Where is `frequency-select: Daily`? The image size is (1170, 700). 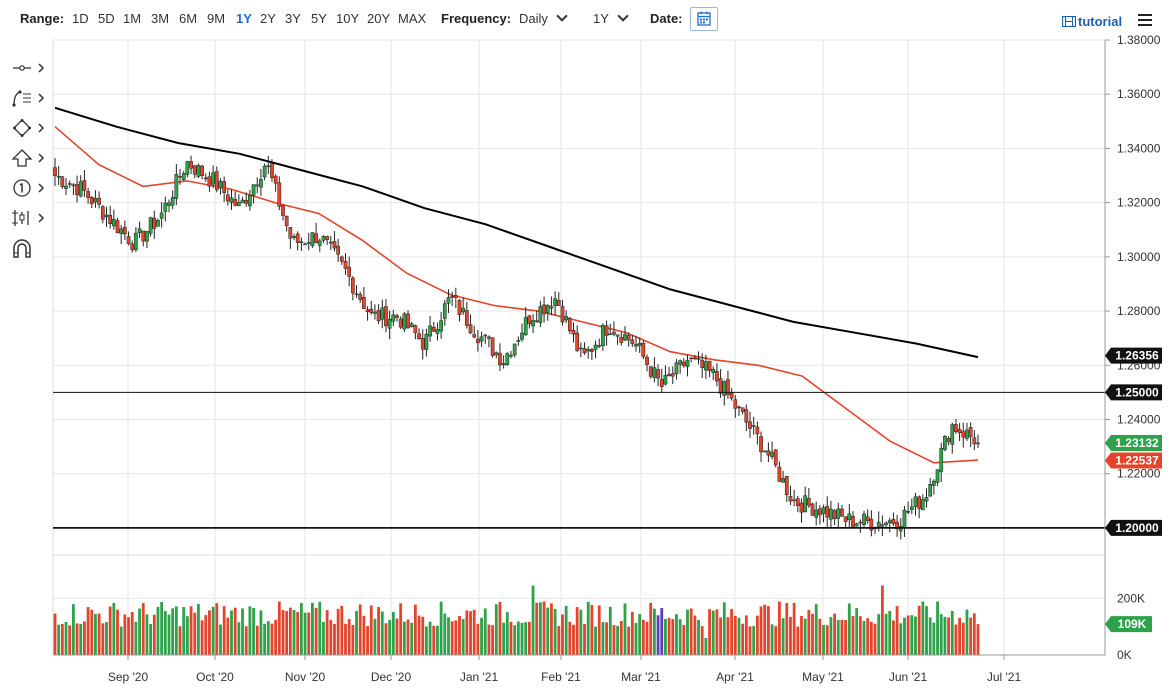 frequency-select: Daily is located at coordinates (543, 18).